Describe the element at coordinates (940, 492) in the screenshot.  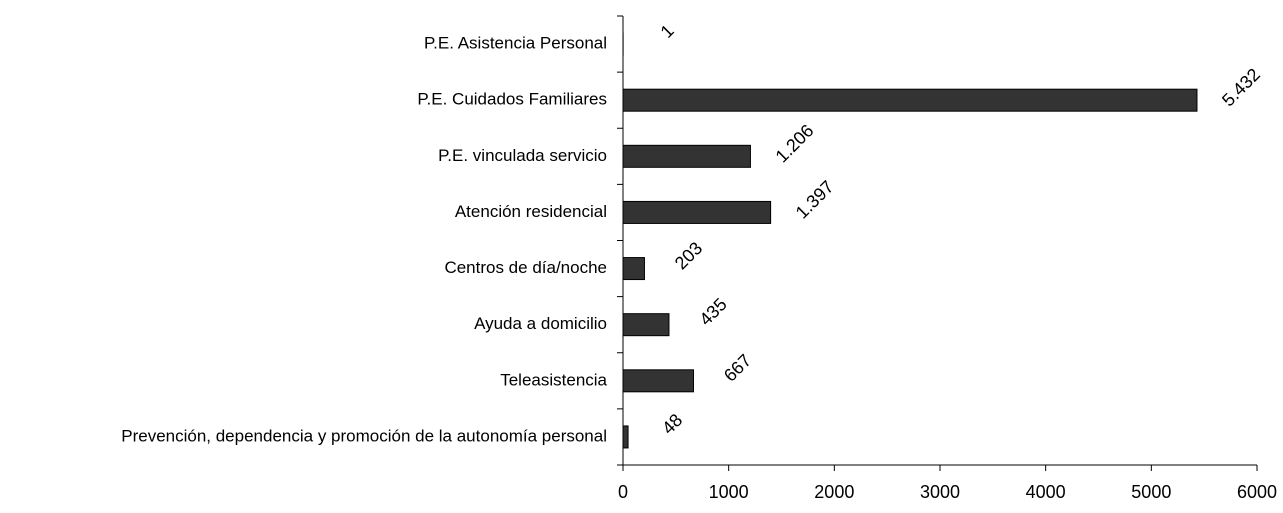
I see `x-tick-label: 3000` at that location.